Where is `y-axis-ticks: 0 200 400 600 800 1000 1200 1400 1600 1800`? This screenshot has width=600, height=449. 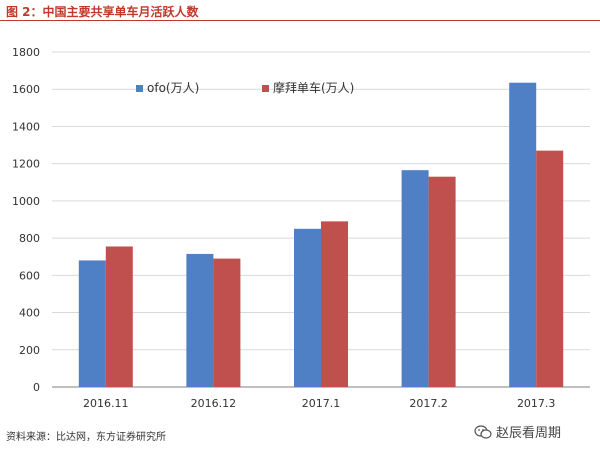
y-axis-ticks: 0 200 400 600 800 1000 1200 1400 1600 1800 is located at coordinates (26, 220).